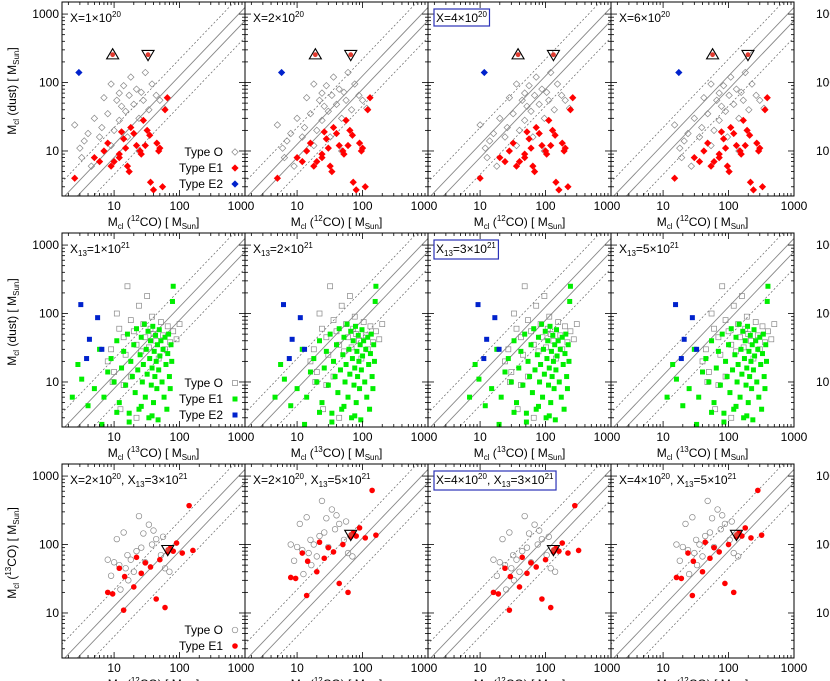 This screenshot has height=681, width=830. What do you see at coordinates (351, 347) in the screenshot?
I see `factor-two-line-lower` at bounding box center [351, 347].